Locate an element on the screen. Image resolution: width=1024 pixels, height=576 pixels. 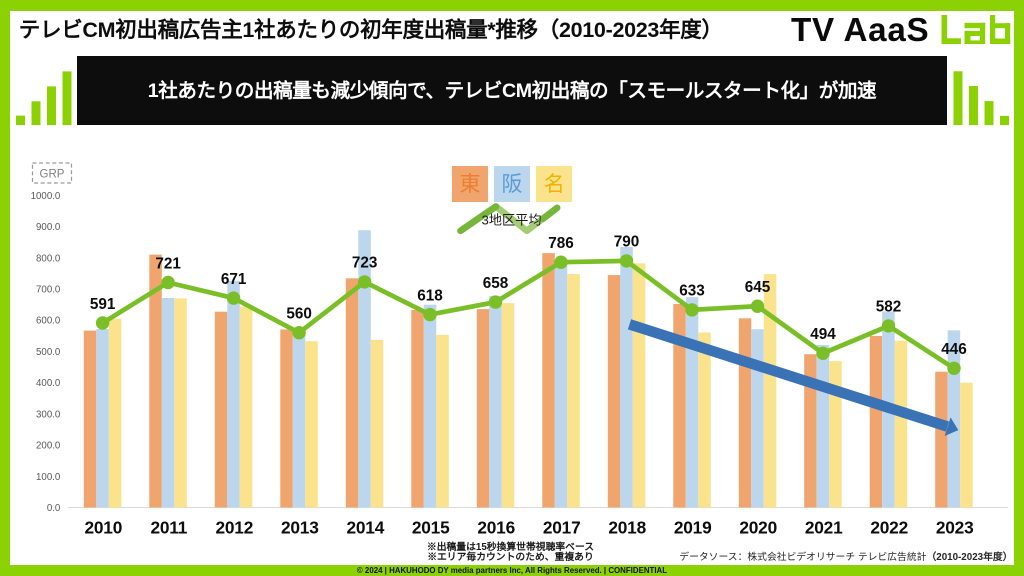
svg-text: 560 is located at coordinates (299, 314).